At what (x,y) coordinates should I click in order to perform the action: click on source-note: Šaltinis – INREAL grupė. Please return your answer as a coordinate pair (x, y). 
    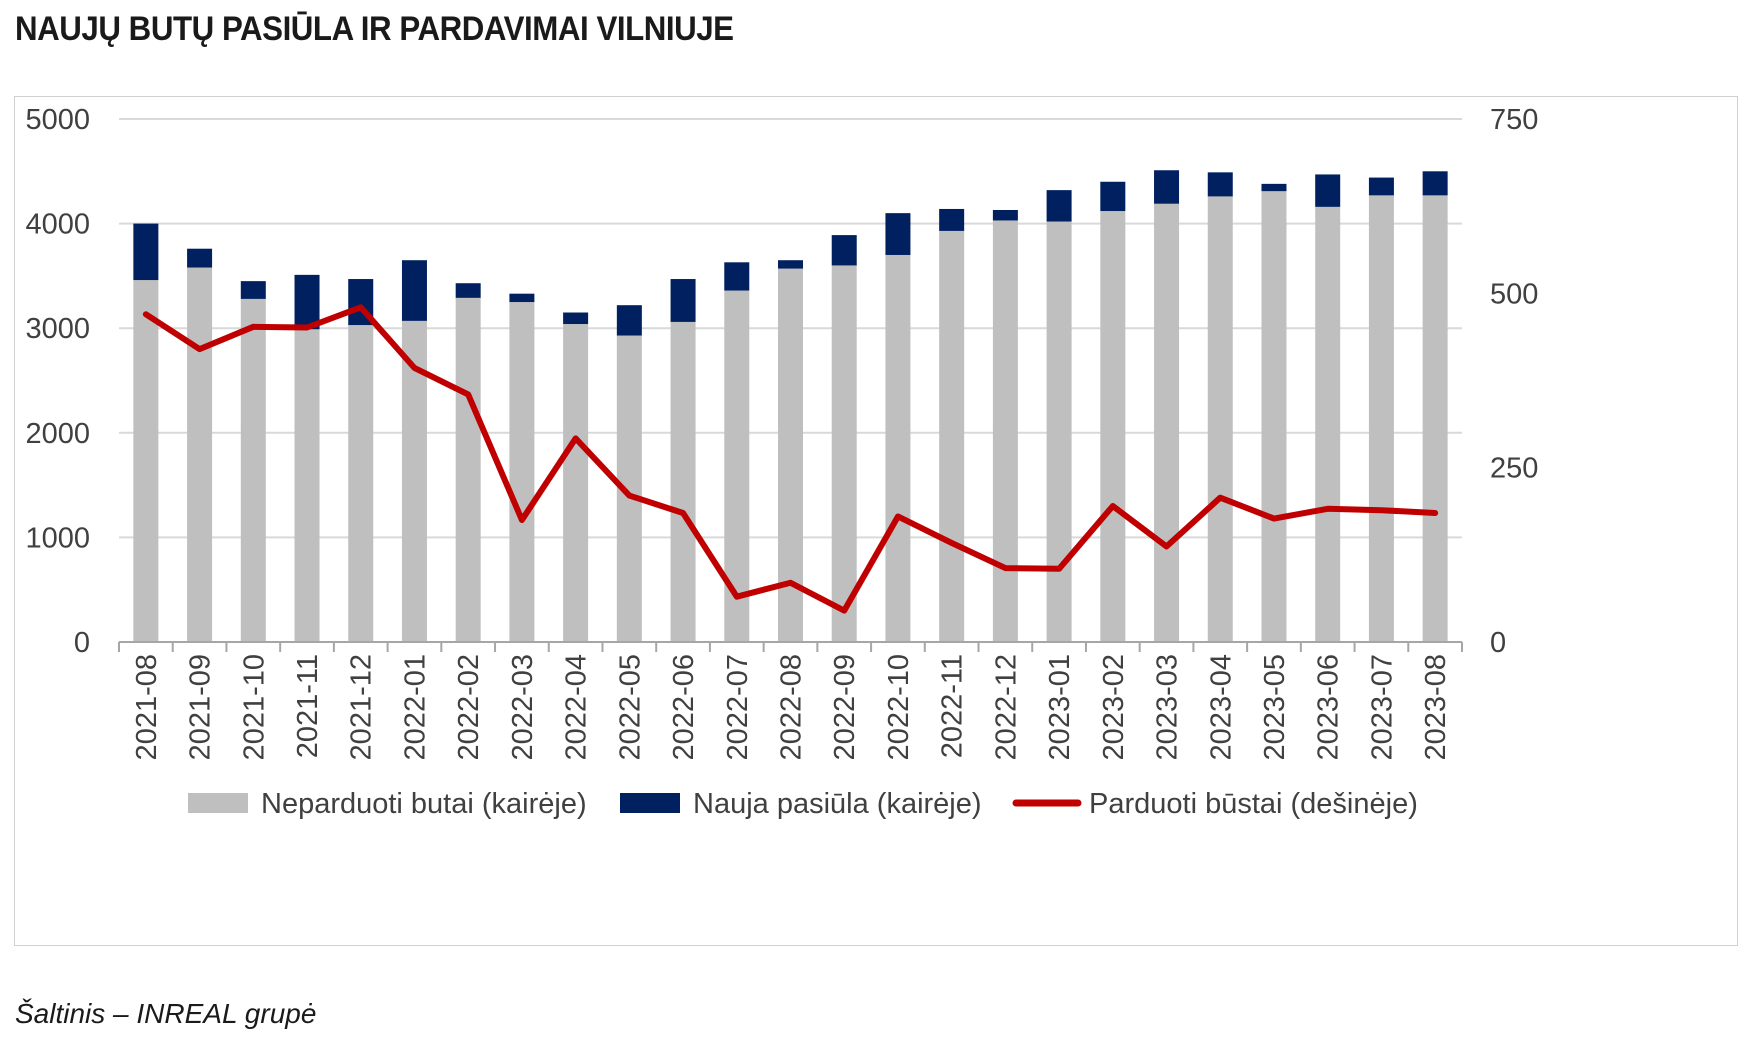
    Looking at the image, I should click on (166, 1013).